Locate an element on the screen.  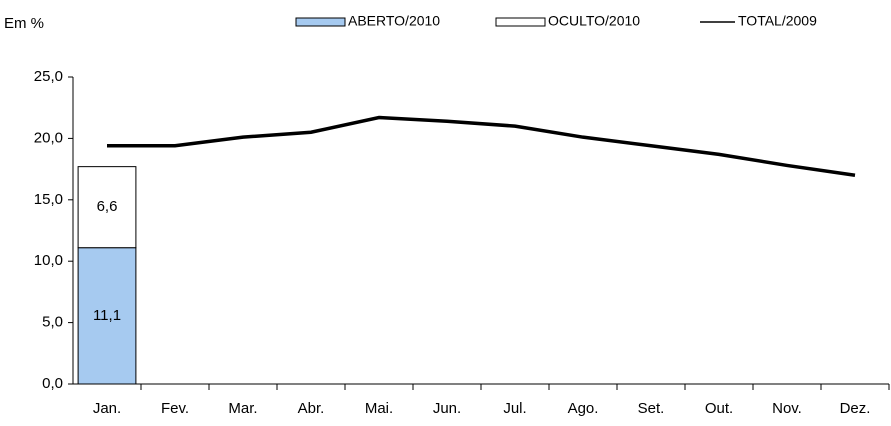
x-tick-label: Set. is located at coordinates (651, 408).